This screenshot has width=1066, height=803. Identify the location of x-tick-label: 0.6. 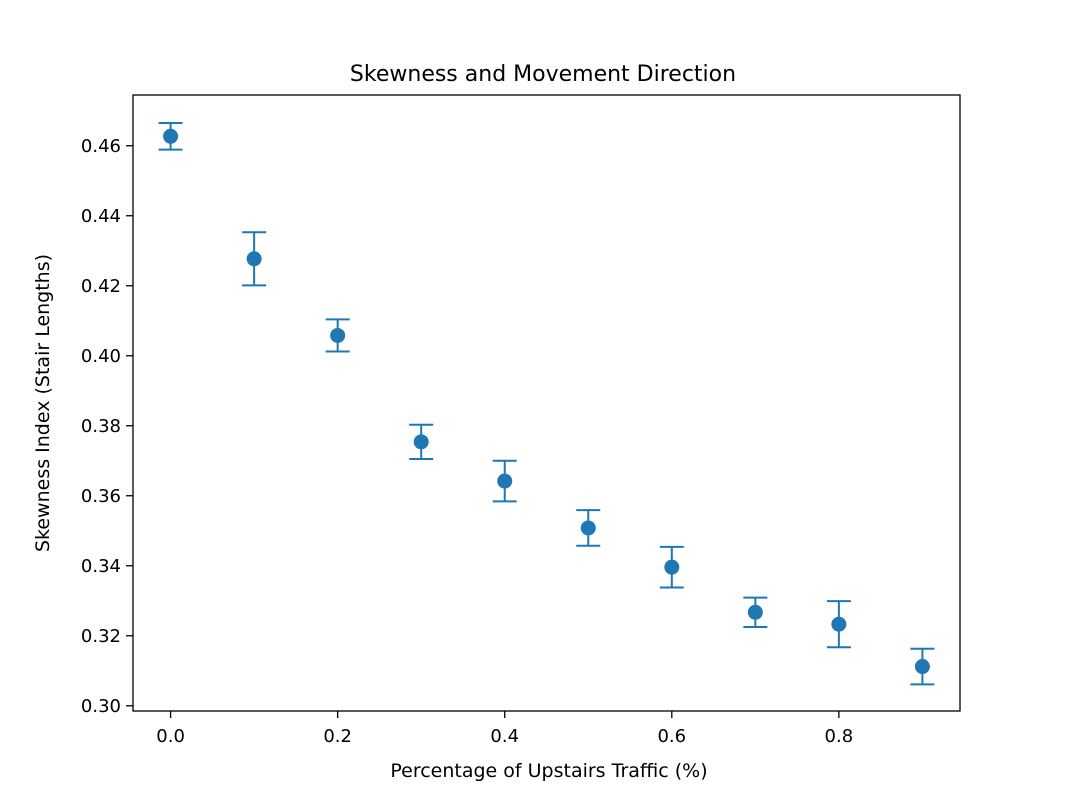
(671, 736).